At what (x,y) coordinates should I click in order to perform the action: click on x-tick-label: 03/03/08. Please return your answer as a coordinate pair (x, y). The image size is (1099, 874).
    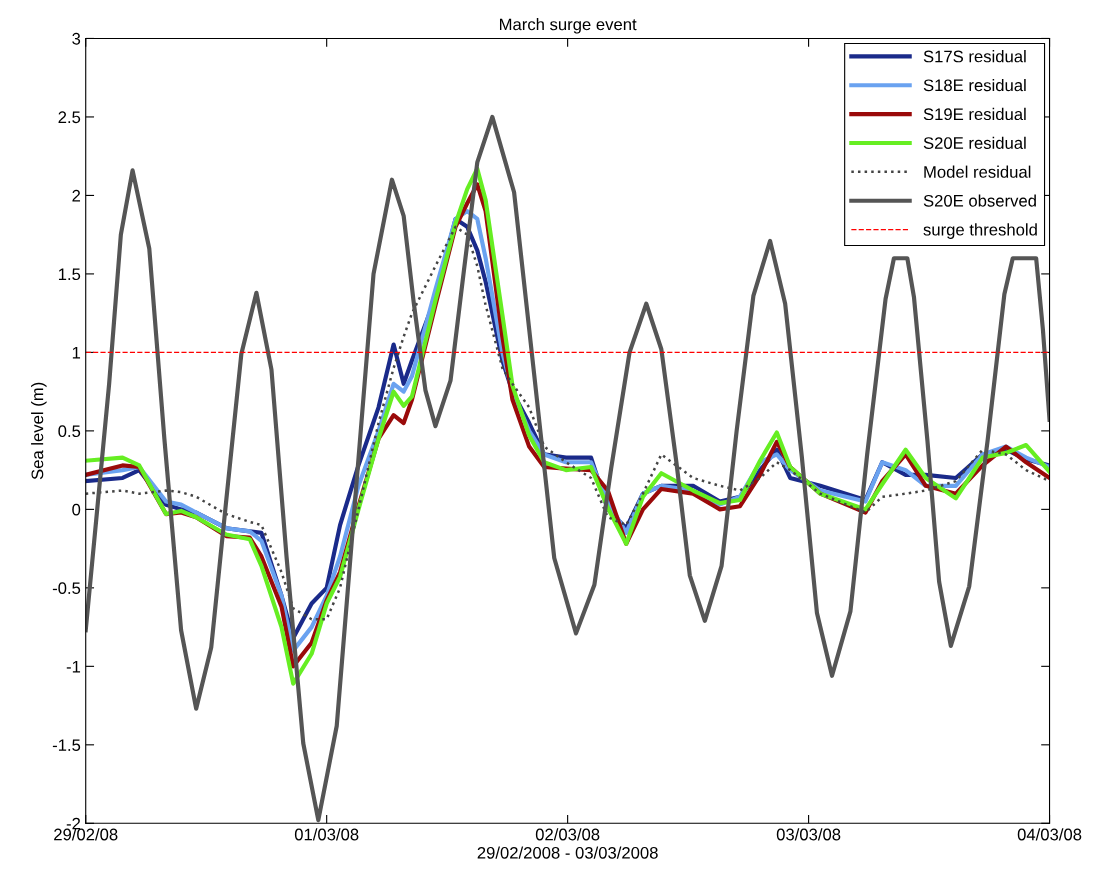
    Looking at the image, I should click on (808, 834).